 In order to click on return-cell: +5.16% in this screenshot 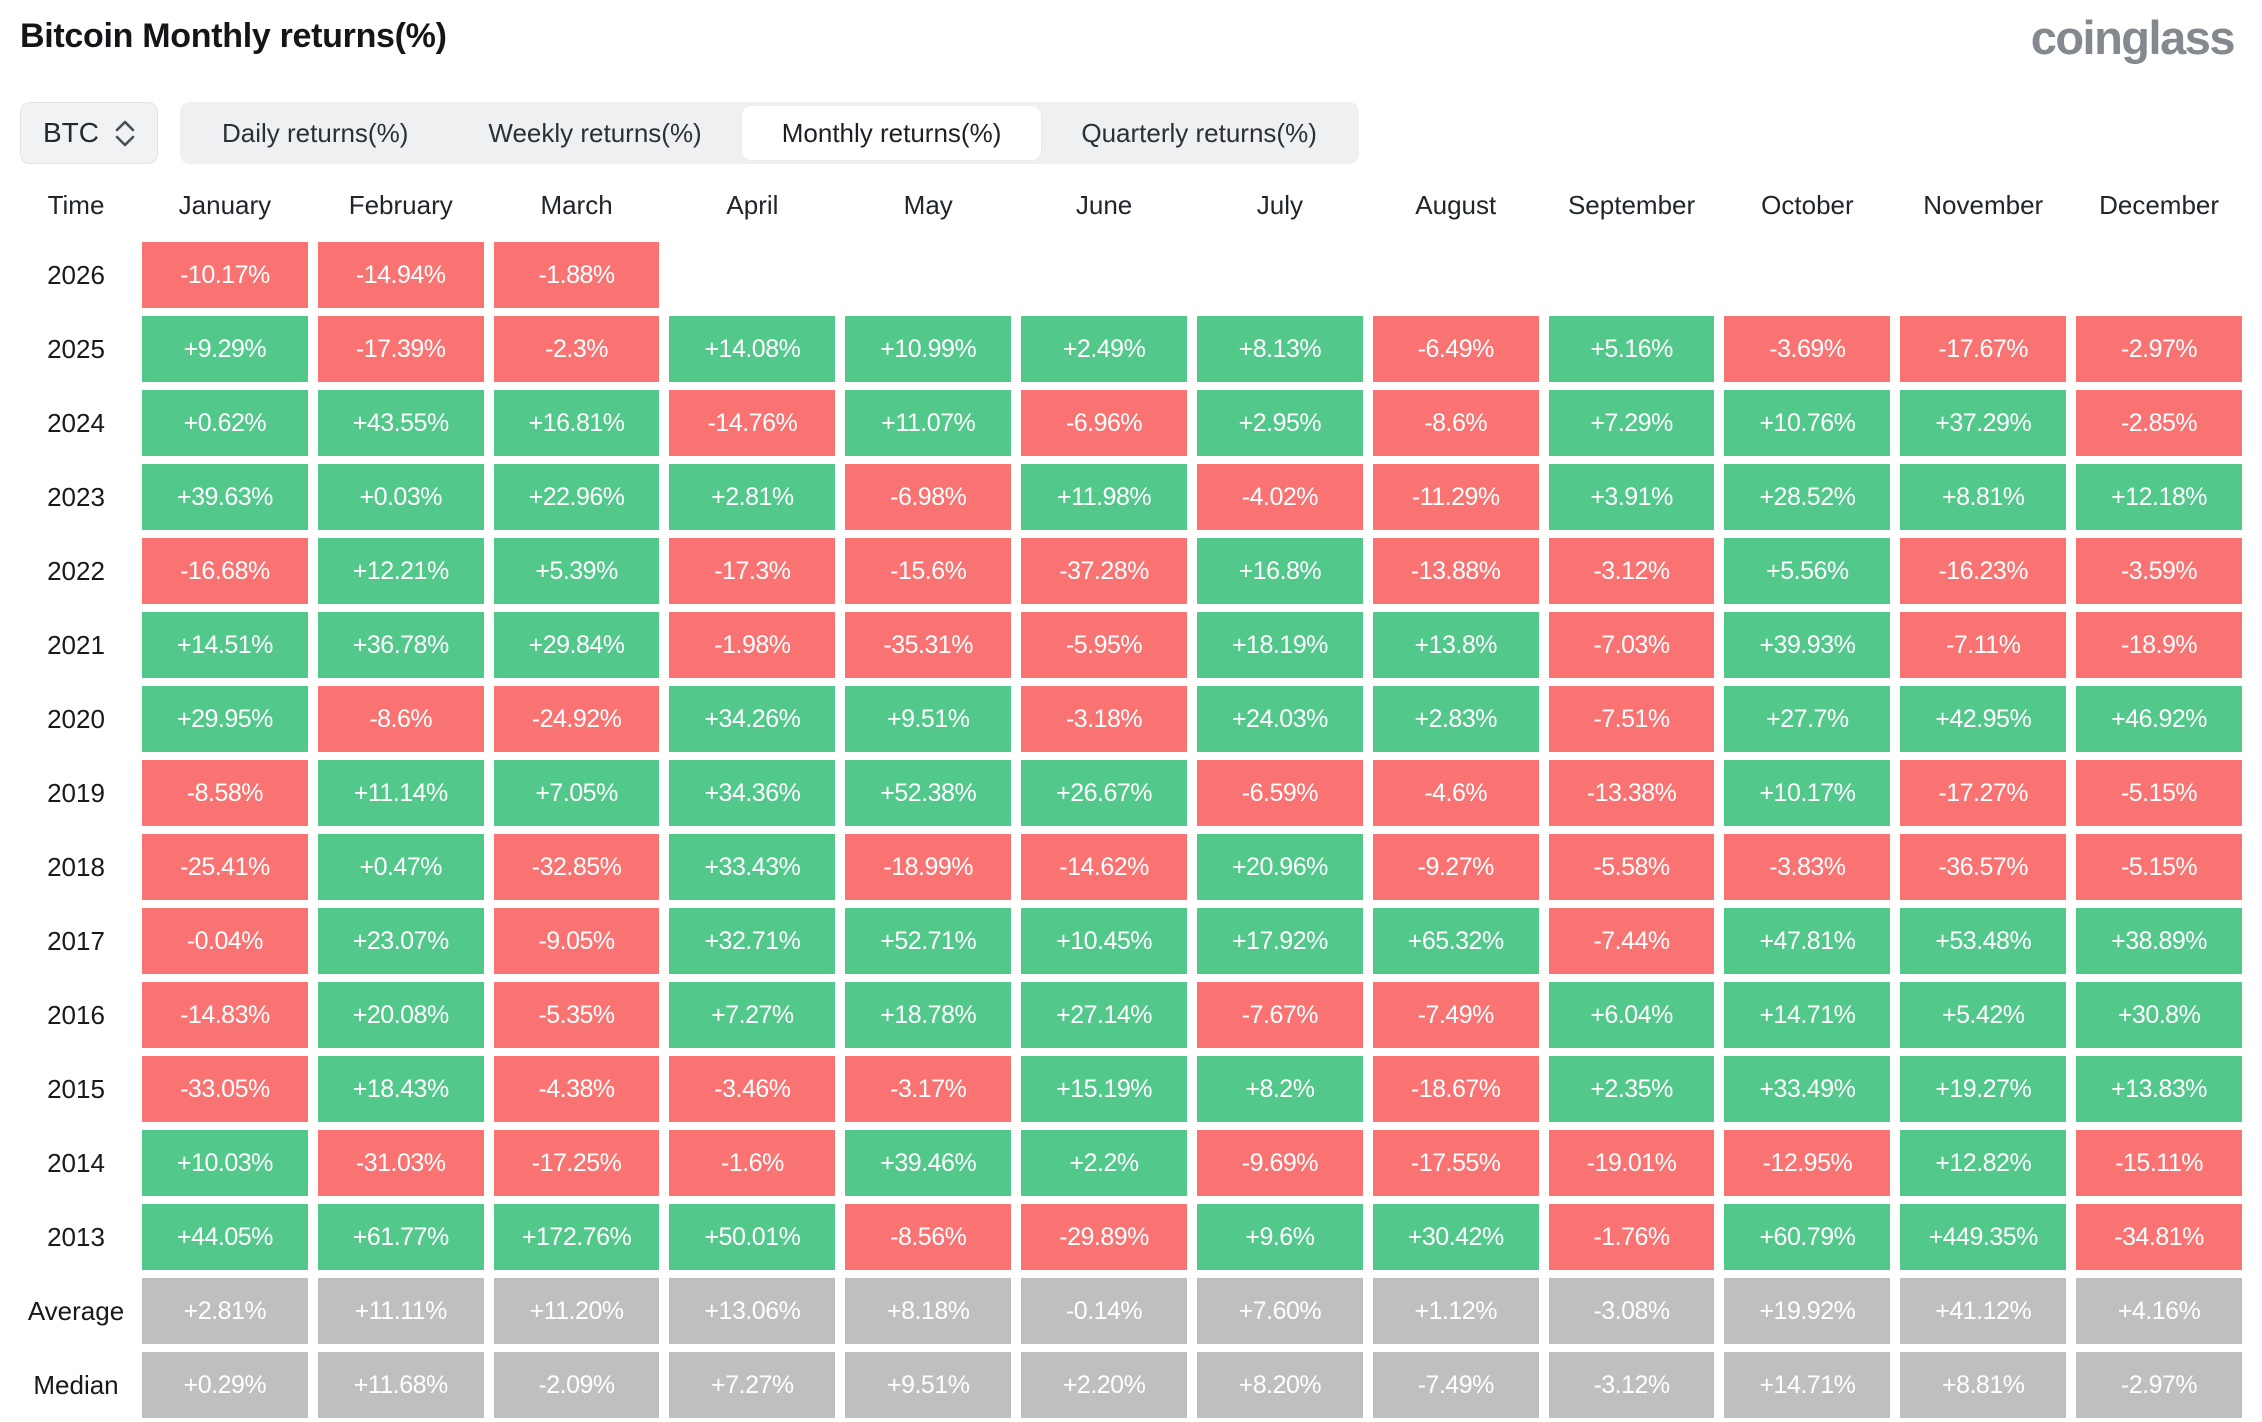, I will do `click(1631, 349)`.